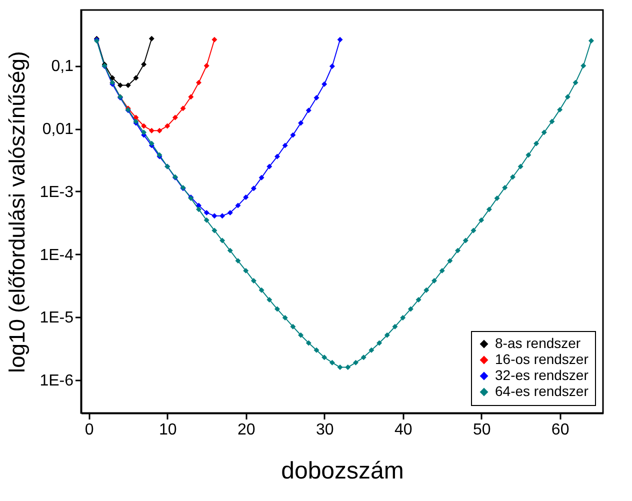 The height and width of the screenshot is (501, 632). Describe the element at coordinates (542, 375) in the screenshot. I see `legend-label: 32-es rendszer` at that location.